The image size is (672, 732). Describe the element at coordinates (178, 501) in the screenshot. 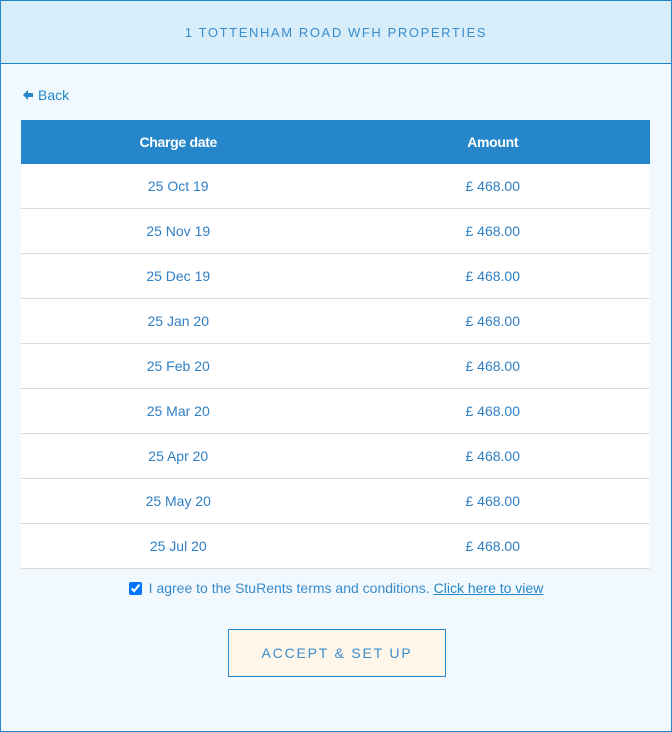

I see `charge-date-cell: 25 May 20` at that location.